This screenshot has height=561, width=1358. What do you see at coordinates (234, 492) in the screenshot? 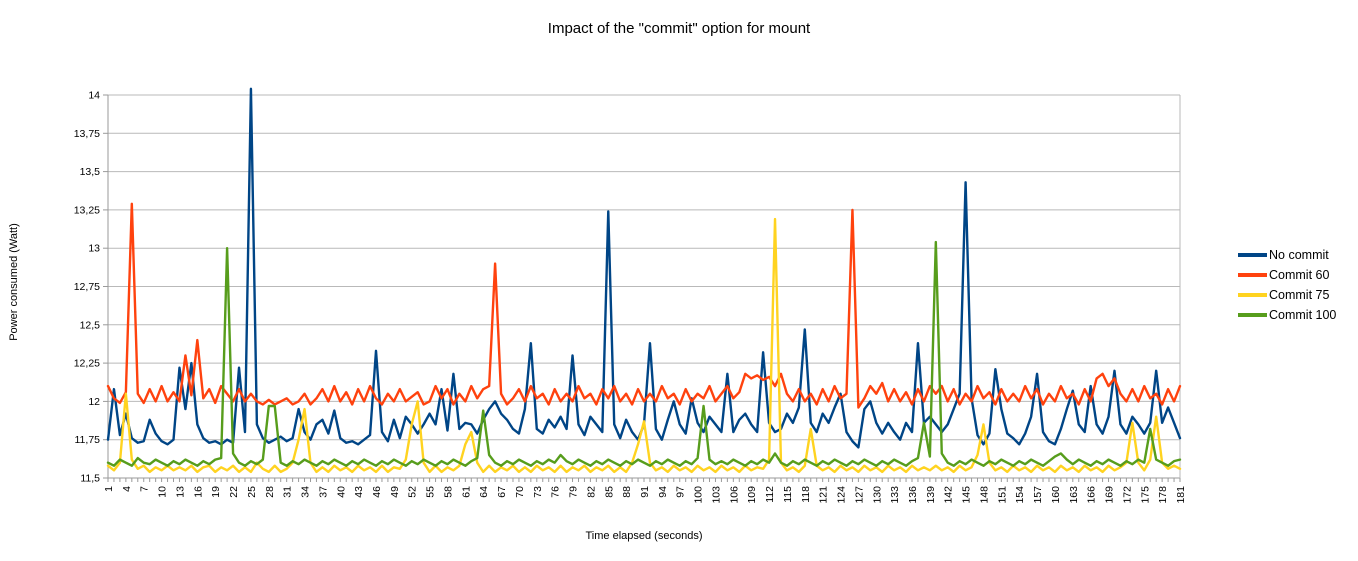
I see `svg-text: 22` at bounding box center [234, 492].